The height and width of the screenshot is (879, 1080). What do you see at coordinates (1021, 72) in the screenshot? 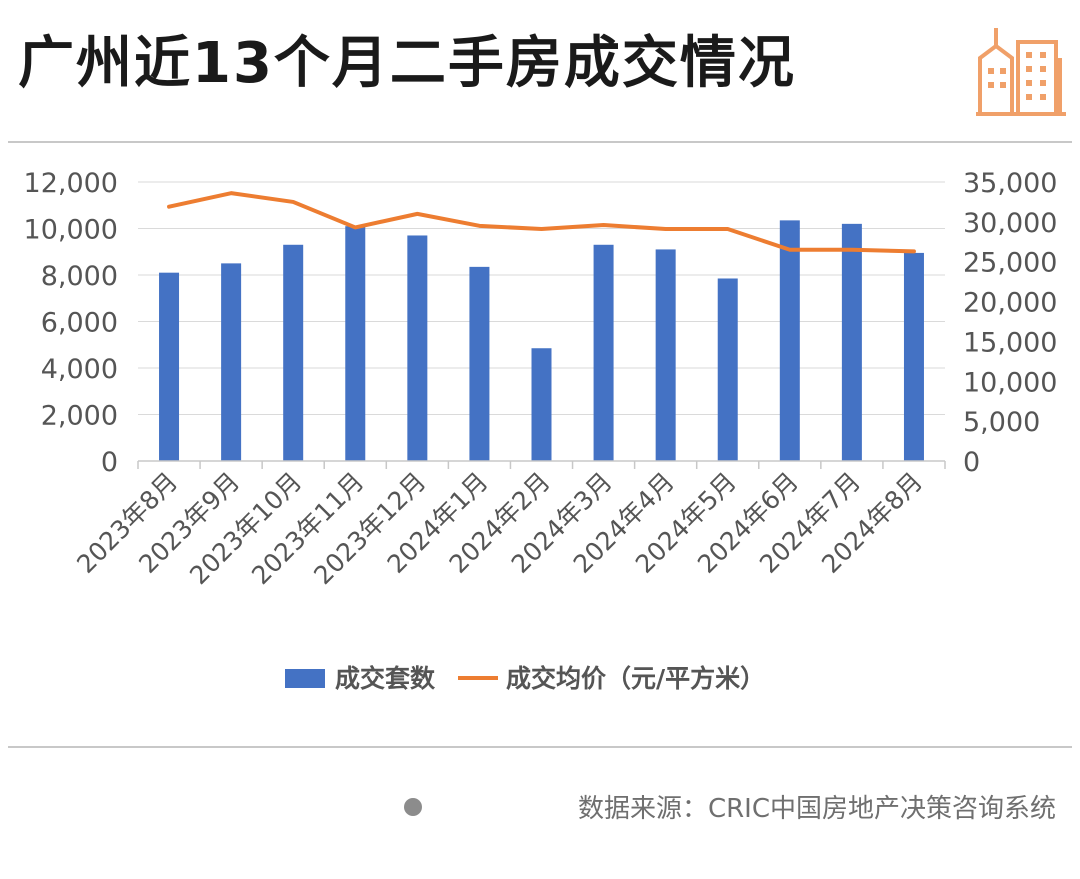
I see `building-logo-icon` at bounding box center [1021, 72].